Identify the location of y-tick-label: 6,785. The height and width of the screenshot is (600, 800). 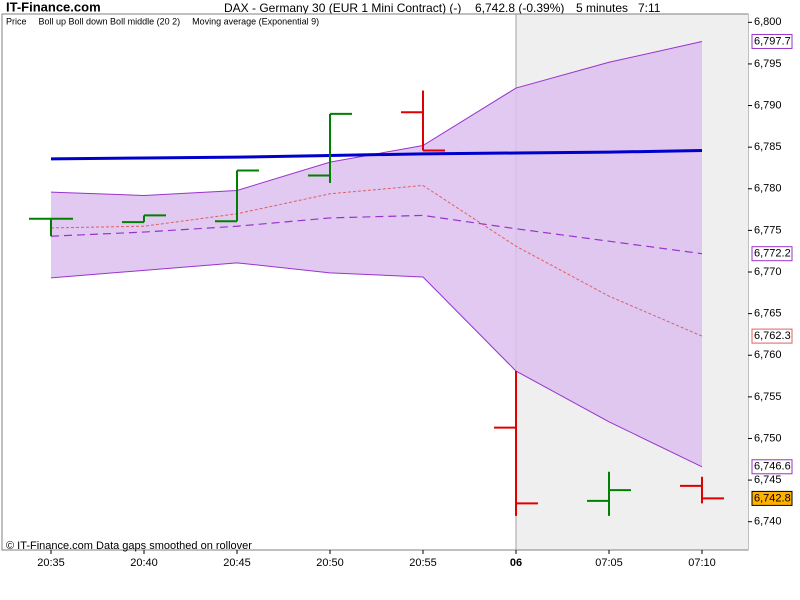
(768, 147).